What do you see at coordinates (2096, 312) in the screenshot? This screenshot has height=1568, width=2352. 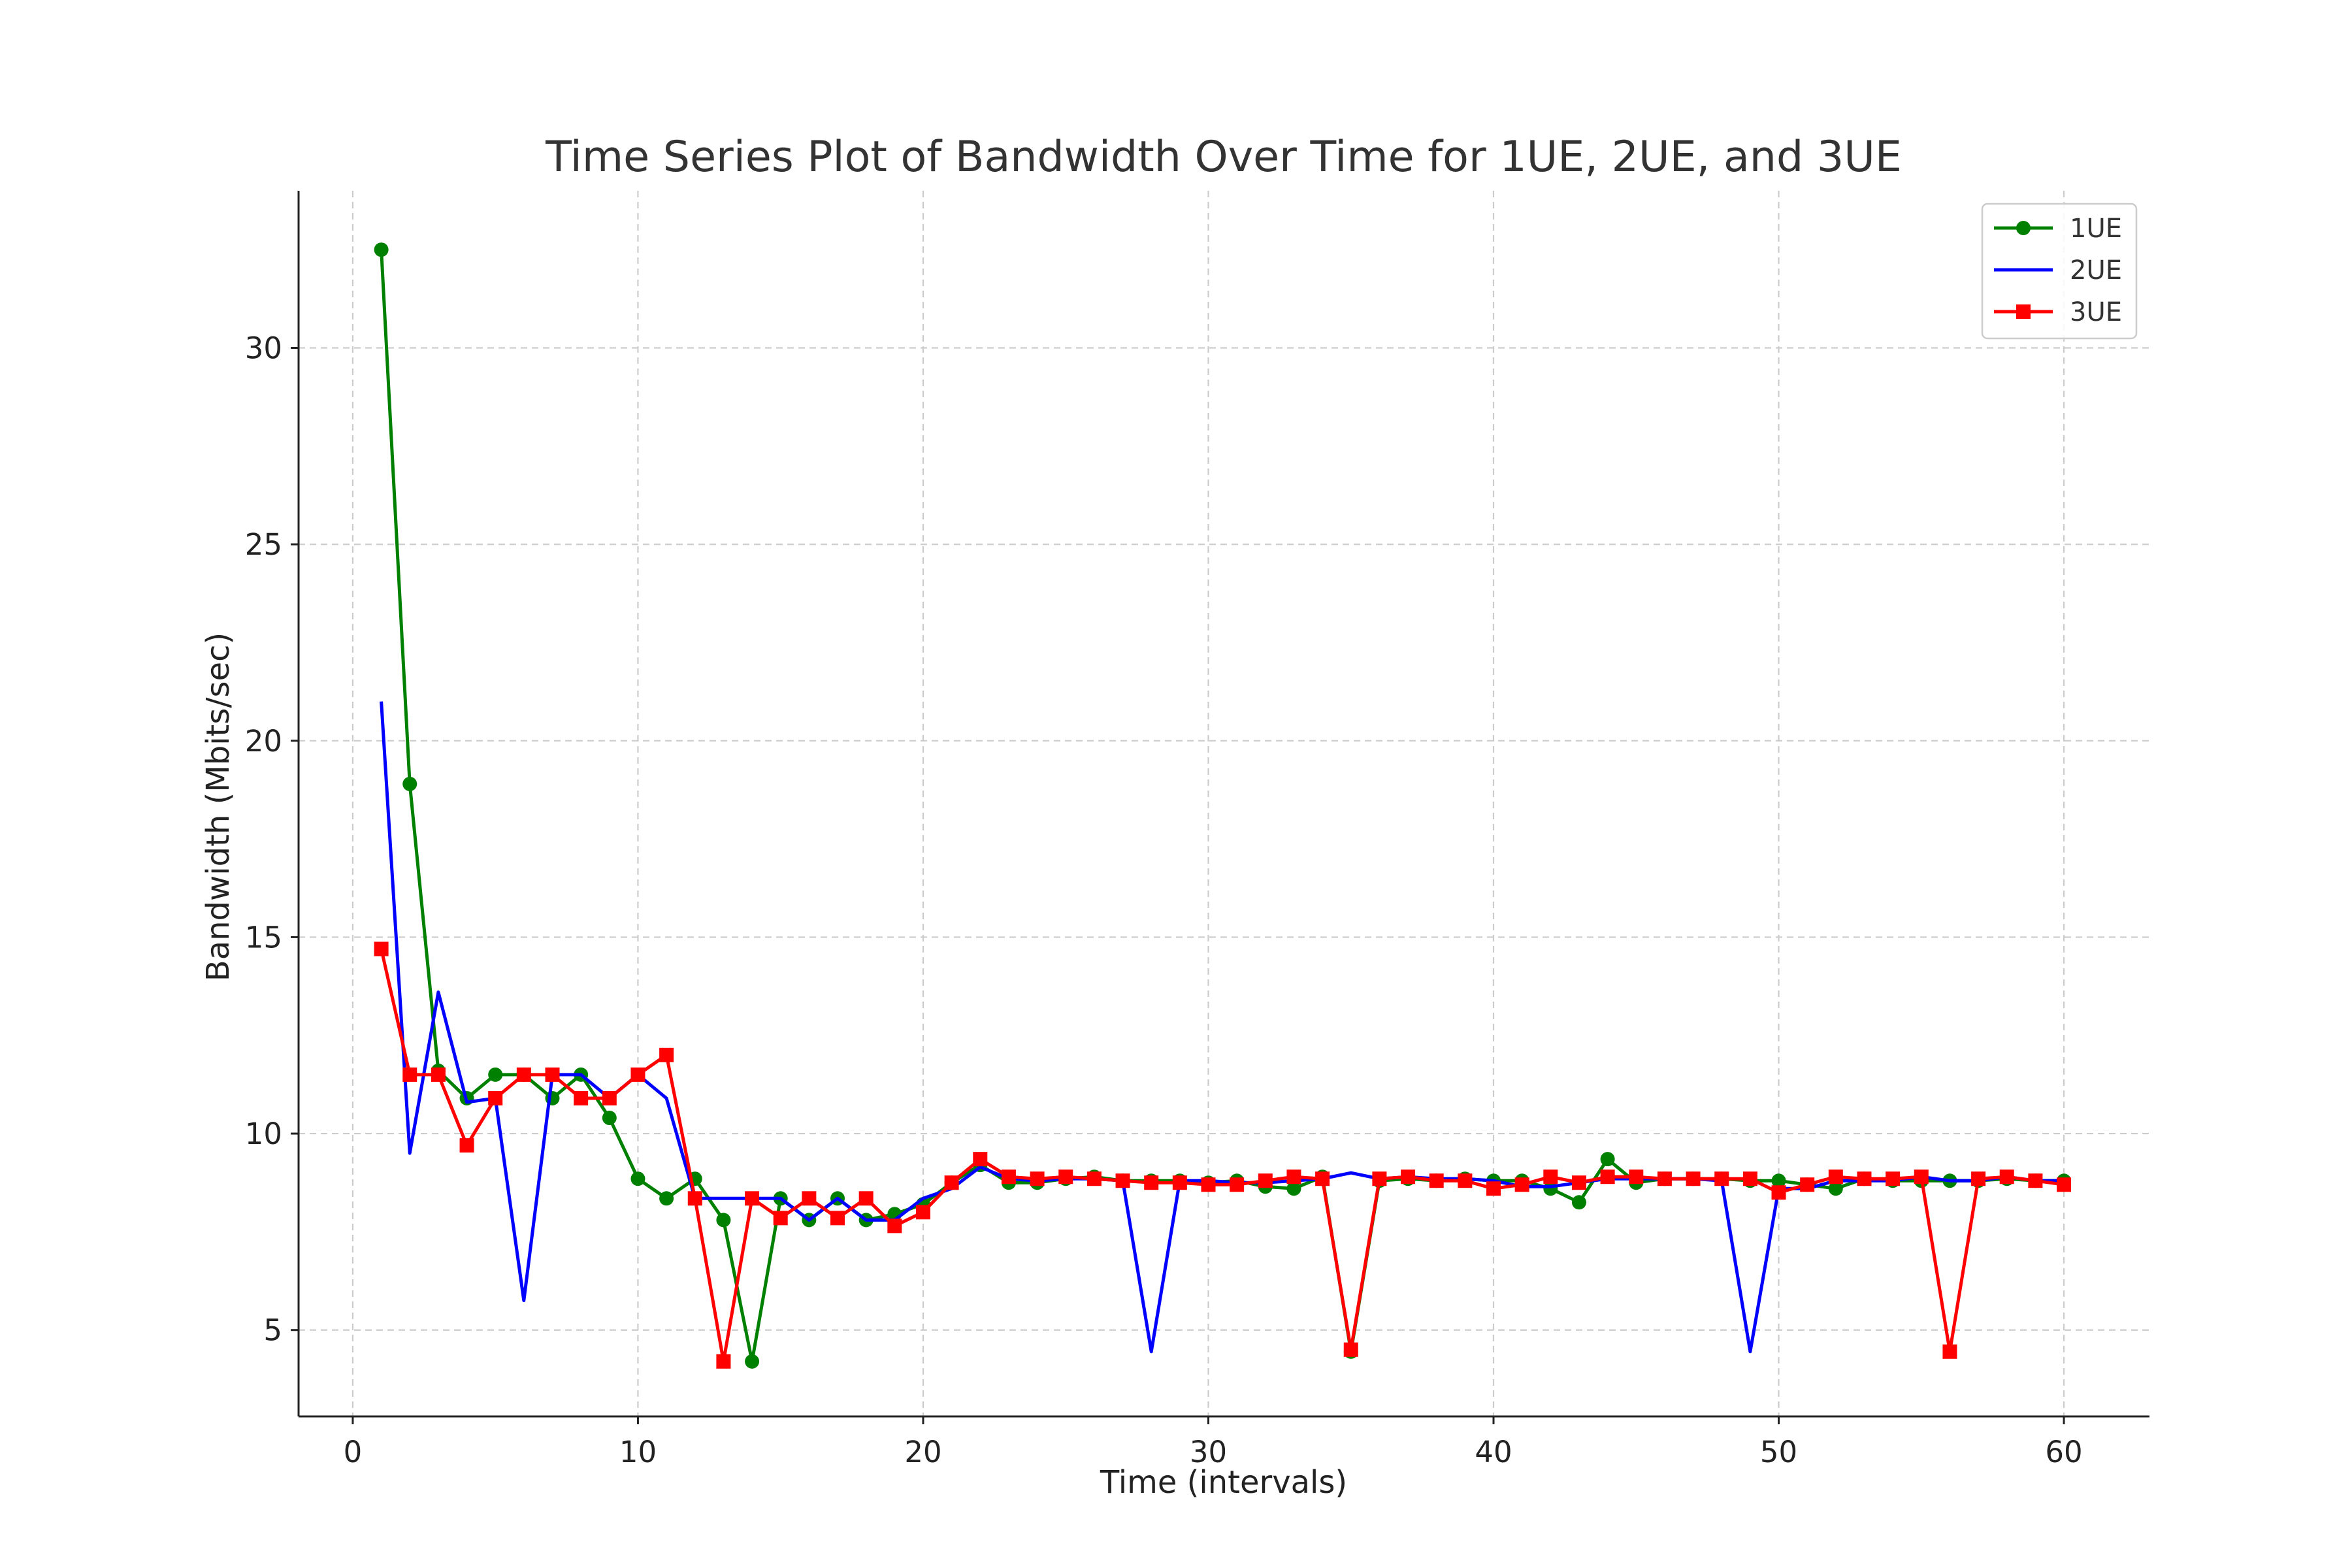 I see `legend-label: 3UE` at bounding box center [2096, 312].